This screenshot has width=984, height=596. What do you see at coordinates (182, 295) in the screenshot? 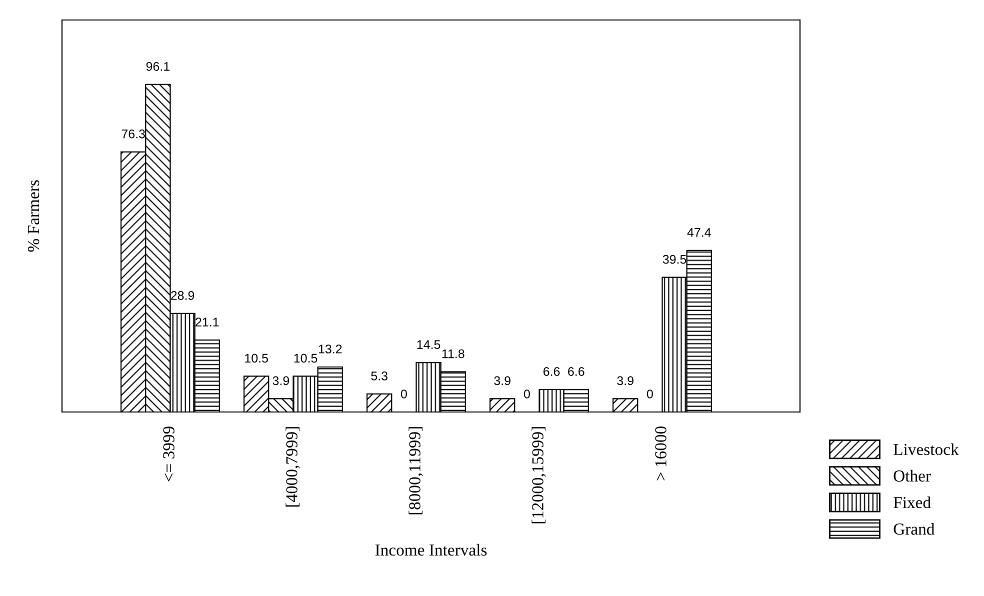
I see `data-label: 28.9` at bounding box center [182, 295].